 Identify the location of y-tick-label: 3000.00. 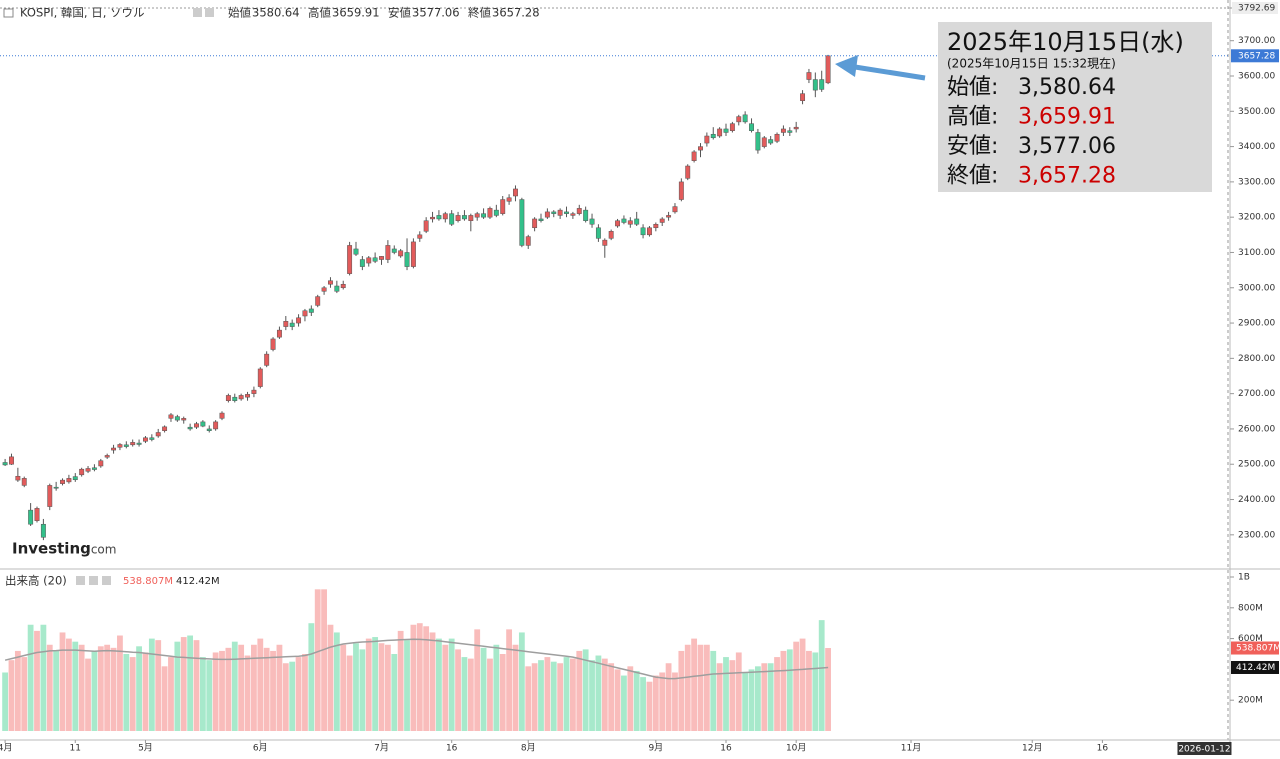
(1256, 288).